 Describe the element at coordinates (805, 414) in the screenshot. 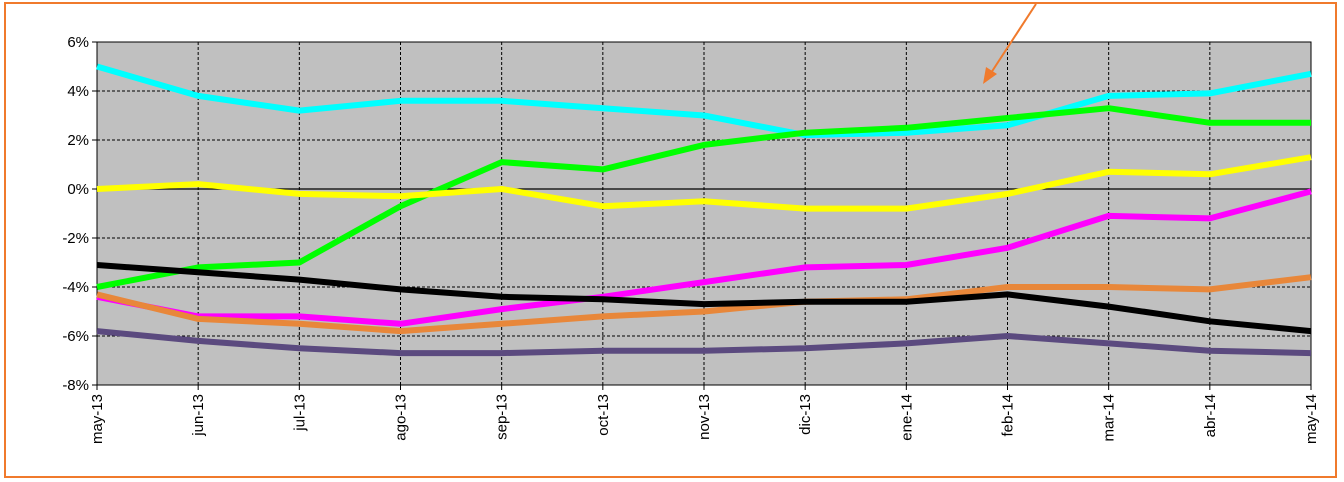

I see `x-tick-label: dic-13` at that location.